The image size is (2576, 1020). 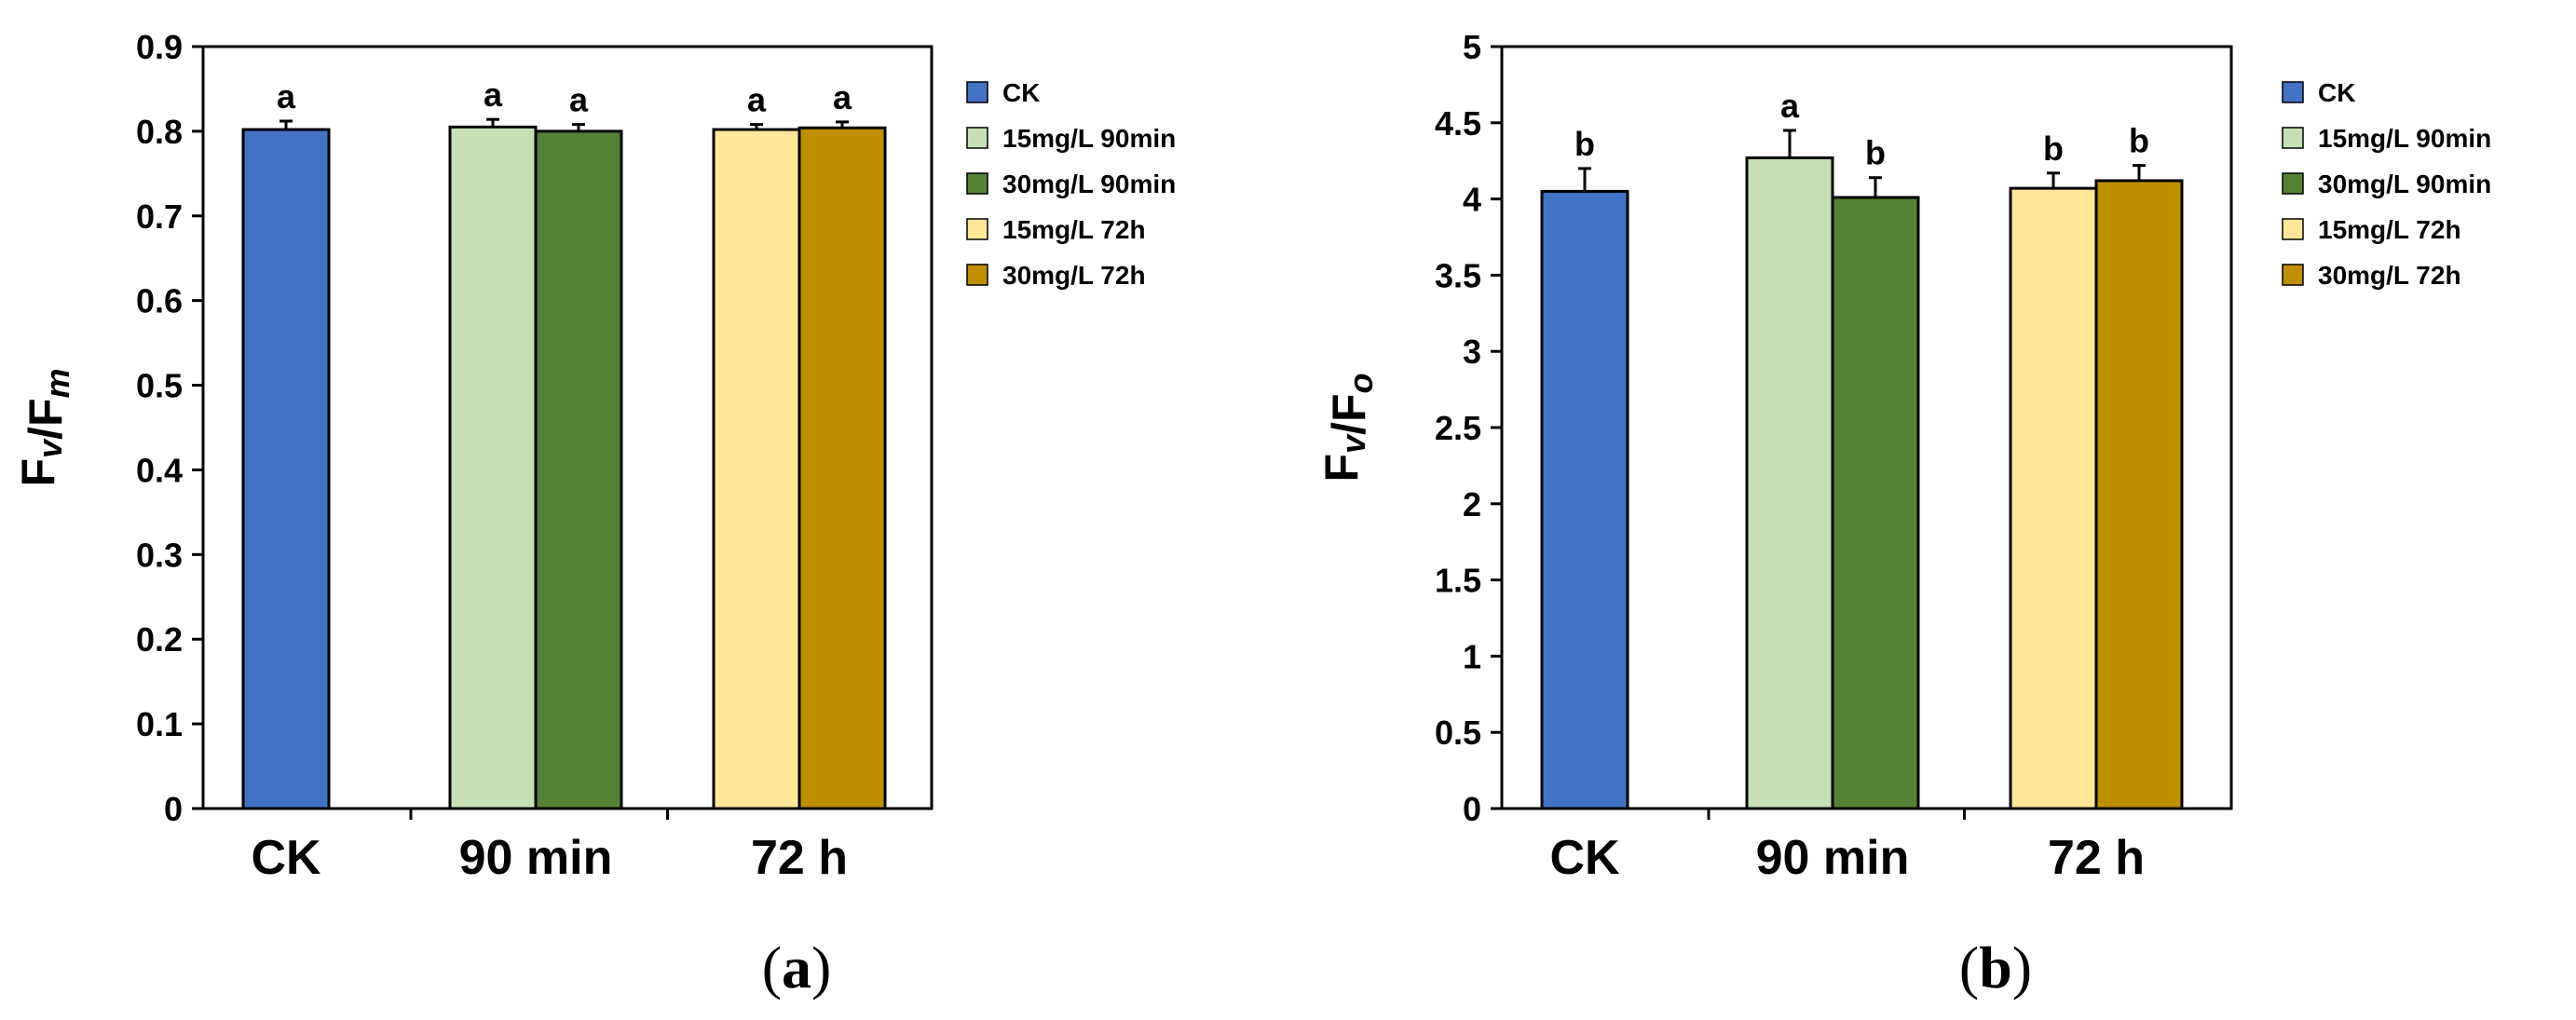 I want to click on panel-label: (a), so click(x=797, y=967).